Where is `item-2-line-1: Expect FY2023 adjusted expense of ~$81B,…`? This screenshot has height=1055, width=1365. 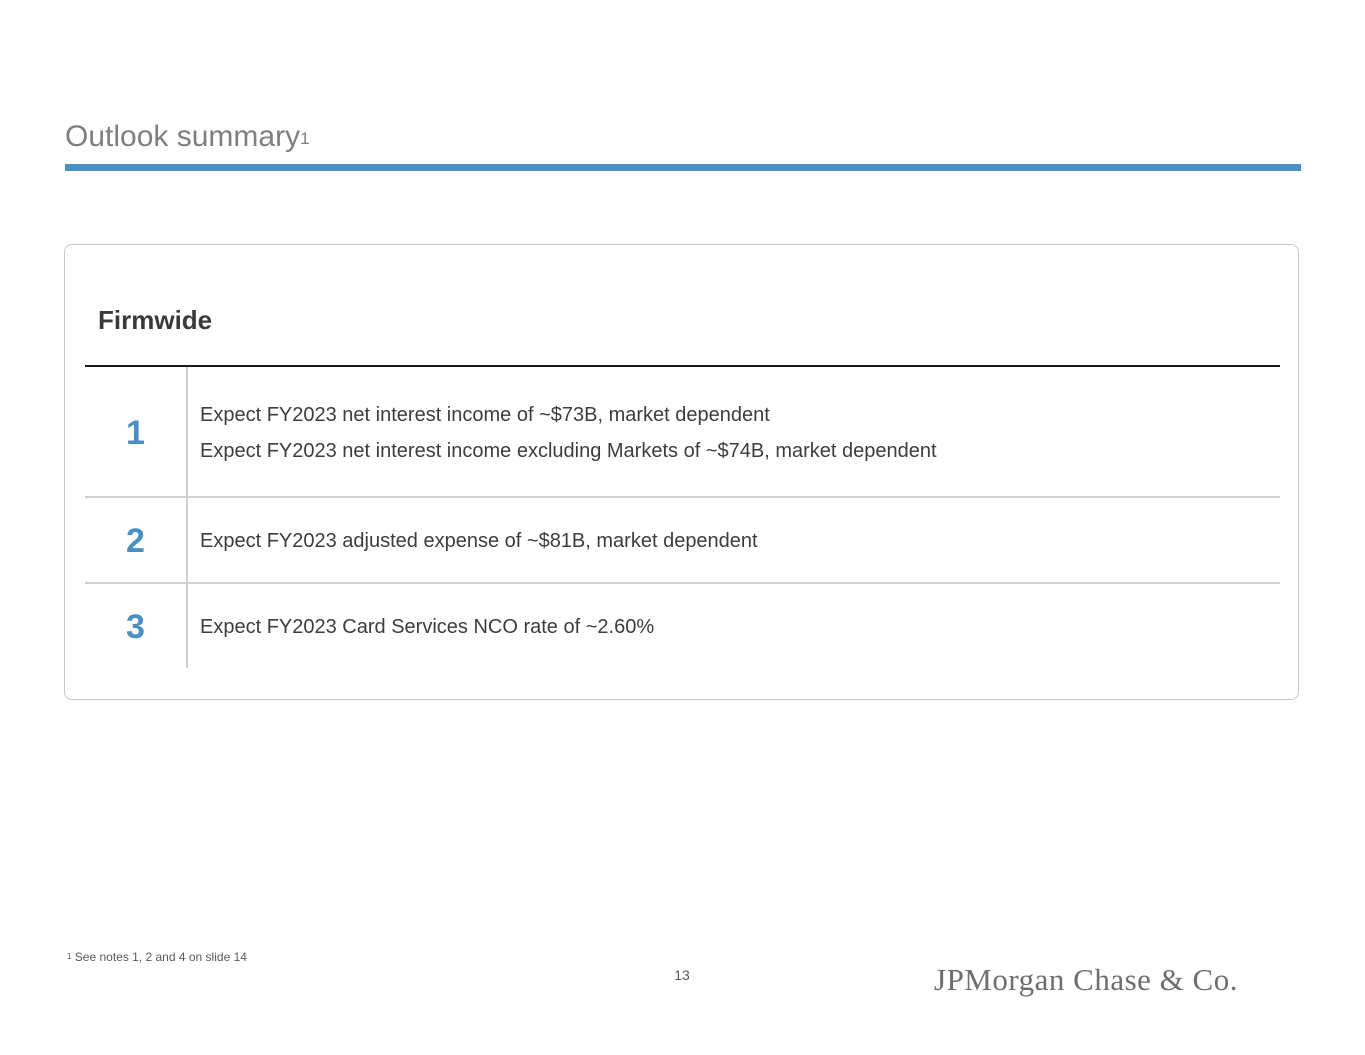
item-2-line-1: Expect FY2023 adjusted expense of ~$81B,… is located at coordinates (479, 541).